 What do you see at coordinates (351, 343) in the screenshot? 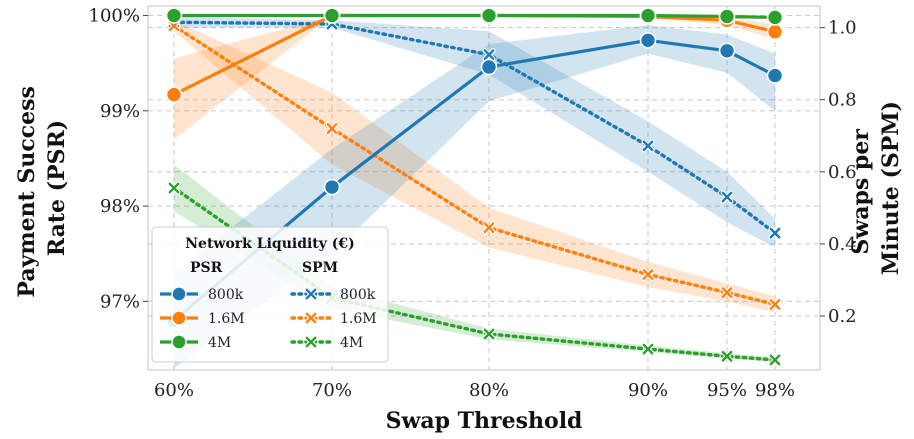
I see `legend-spm-label-4m: 4M` at bounding box center [351, 343].